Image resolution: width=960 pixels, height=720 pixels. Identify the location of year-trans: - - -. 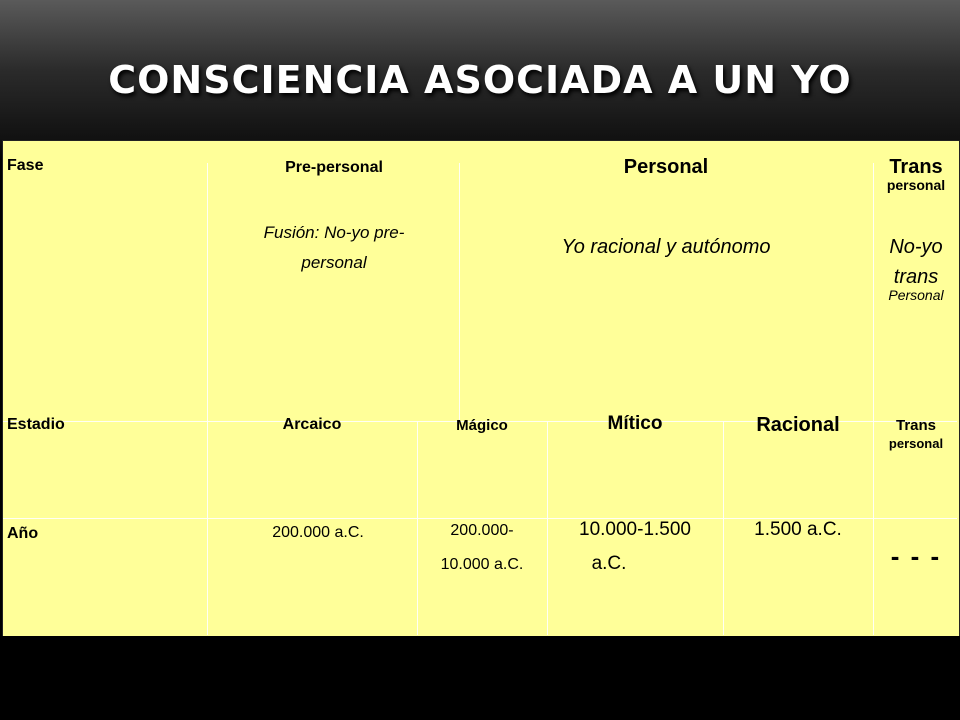
(916, 556).